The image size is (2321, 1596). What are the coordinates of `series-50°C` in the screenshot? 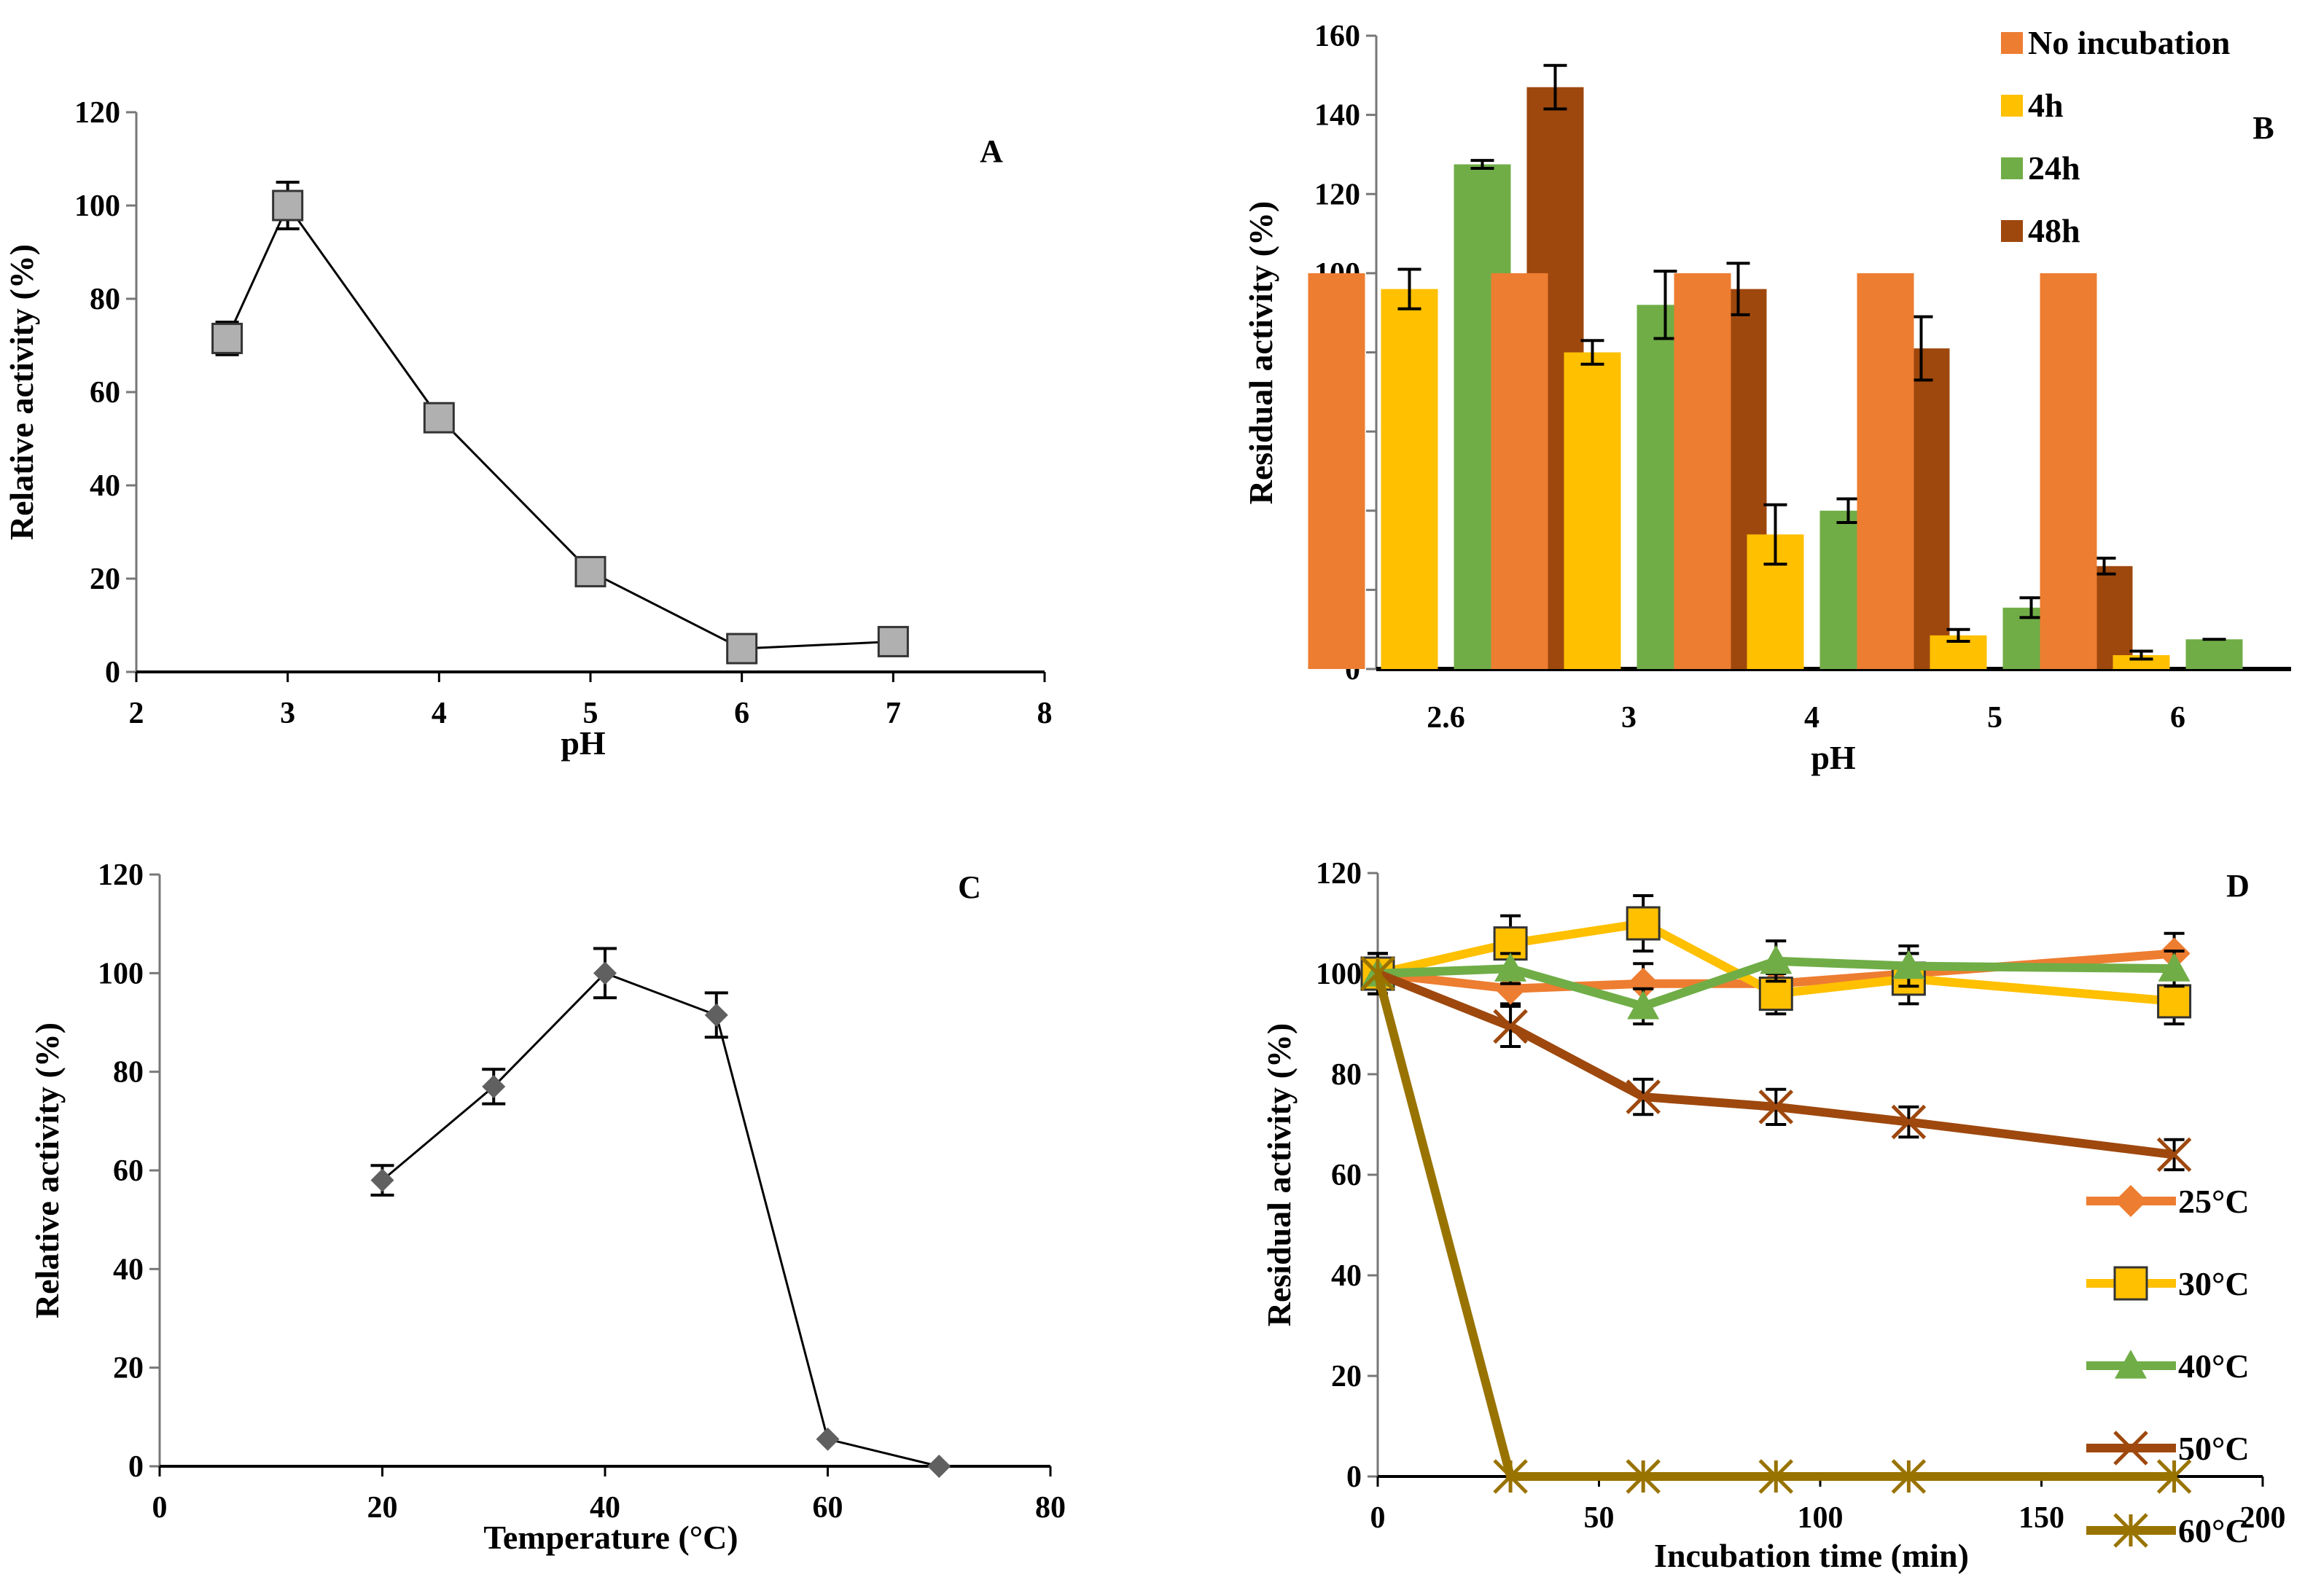 It's located at (1776, 1062).